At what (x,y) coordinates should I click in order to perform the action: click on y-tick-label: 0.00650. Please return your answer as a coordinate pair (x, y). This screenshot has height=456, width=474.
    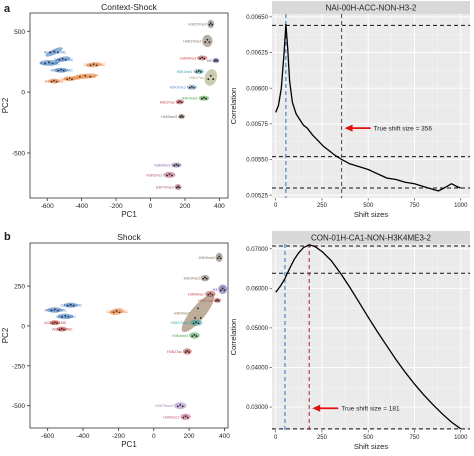
    Looking at the image, I should click on (257, 18).